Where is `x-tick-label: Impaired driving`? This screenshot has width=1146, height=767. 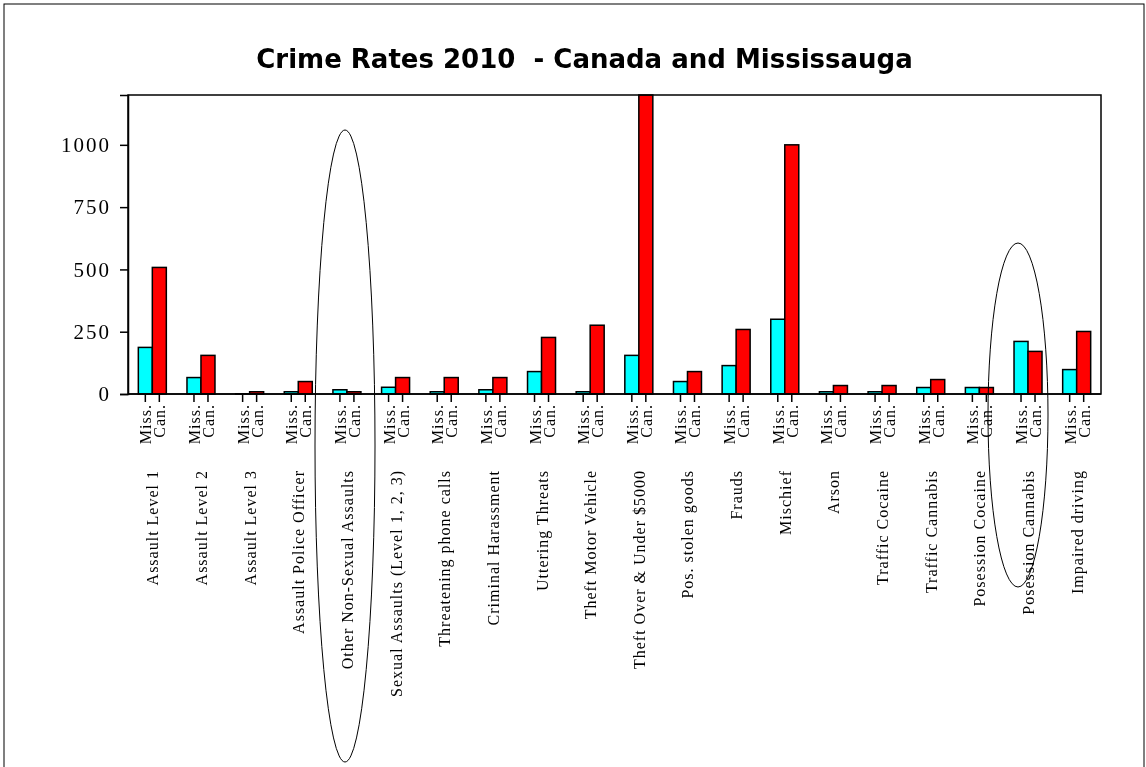 x-tick-label: Impaired driving is located at coordinates (1077, 532).